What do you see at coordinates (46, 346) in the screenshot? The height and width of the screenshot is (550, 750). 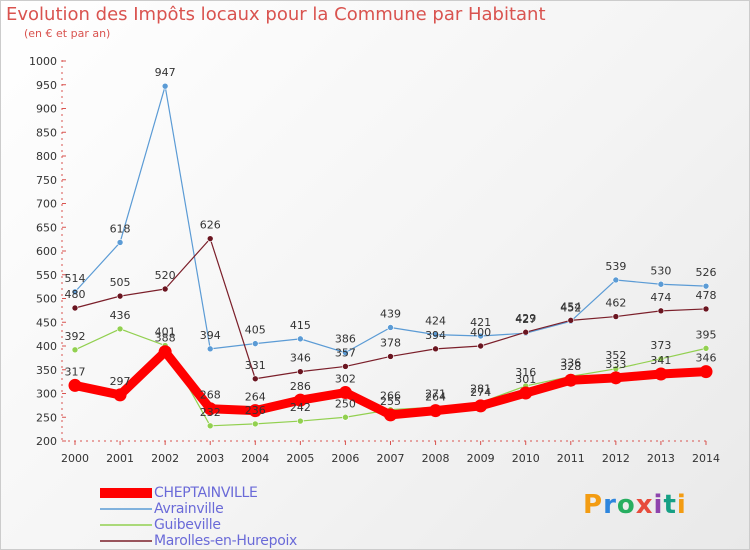 I see `y-tick-label: 400` at bounding box center [46, 346].